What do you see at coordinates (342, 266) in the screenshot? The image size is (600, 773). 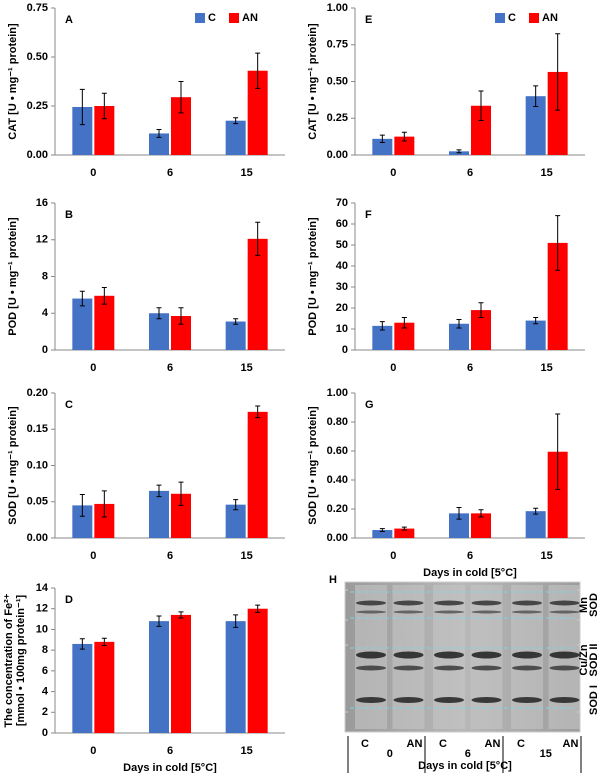 I see `y-tick-label: 40` at bounding box center [342, 266].